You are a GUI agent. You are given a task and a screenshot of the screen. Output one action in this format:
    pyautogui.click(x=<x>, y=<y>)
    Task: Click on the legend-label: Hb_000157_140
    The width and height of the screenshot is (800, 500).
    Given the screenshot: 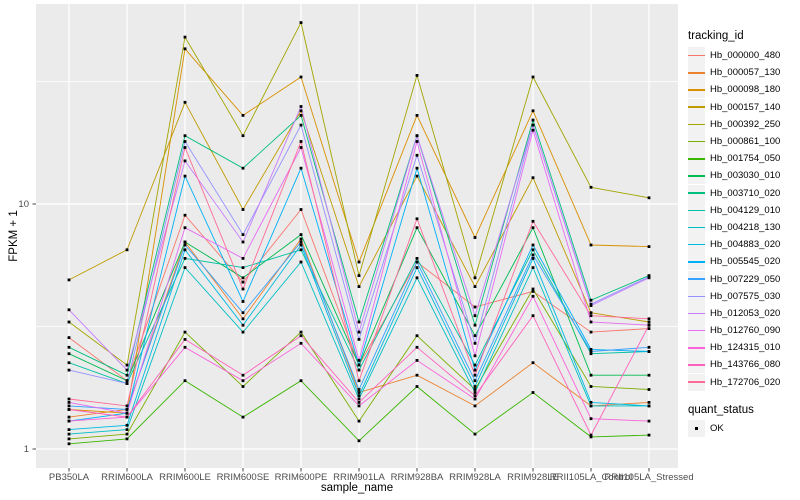 What is the action you would take?
    pyautogui.click(x=745, y=107)
    